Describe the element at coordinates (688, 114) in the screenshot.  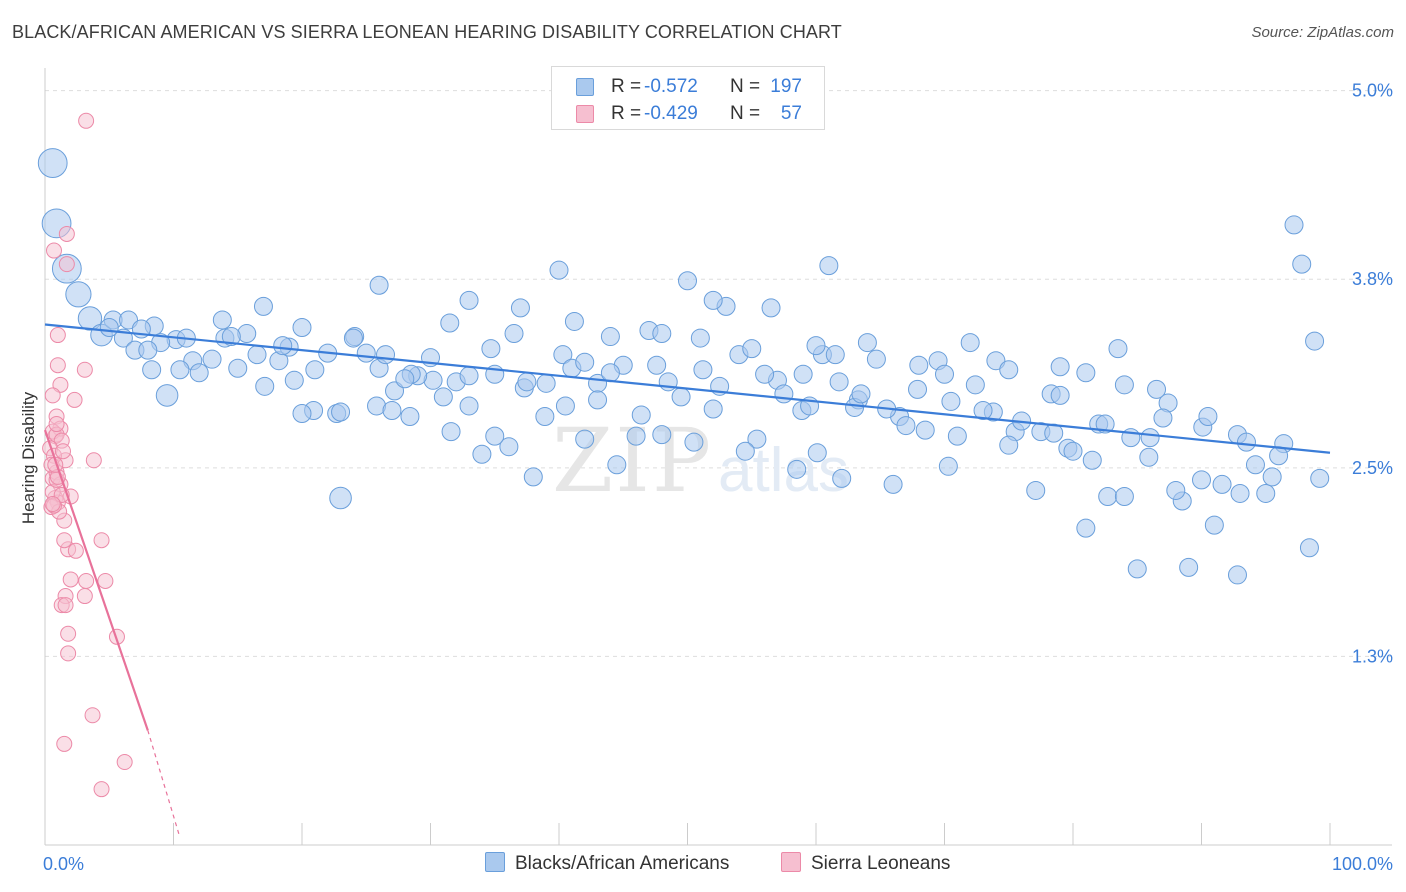
I see `legend-row-sierra: R = -0.429 N = 57` at that location.